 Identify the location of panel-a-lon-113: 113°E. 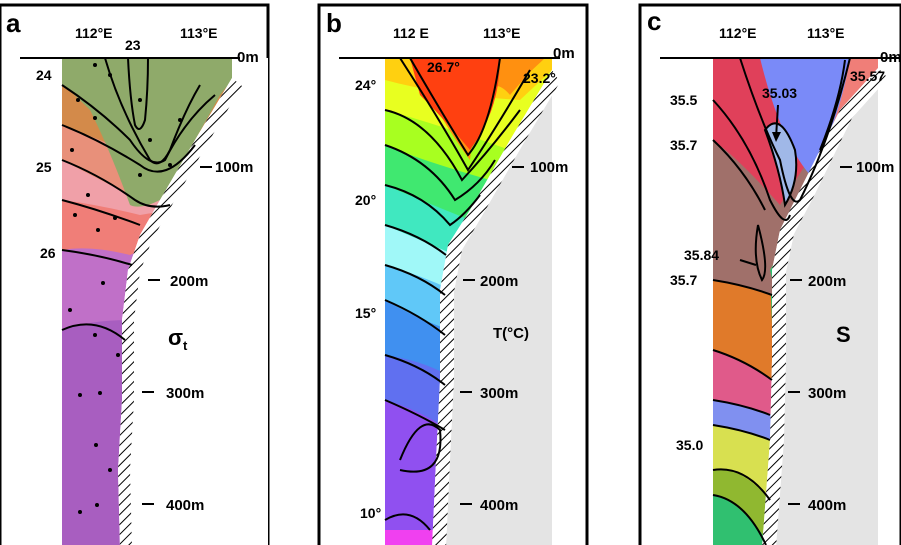
(199, 33).